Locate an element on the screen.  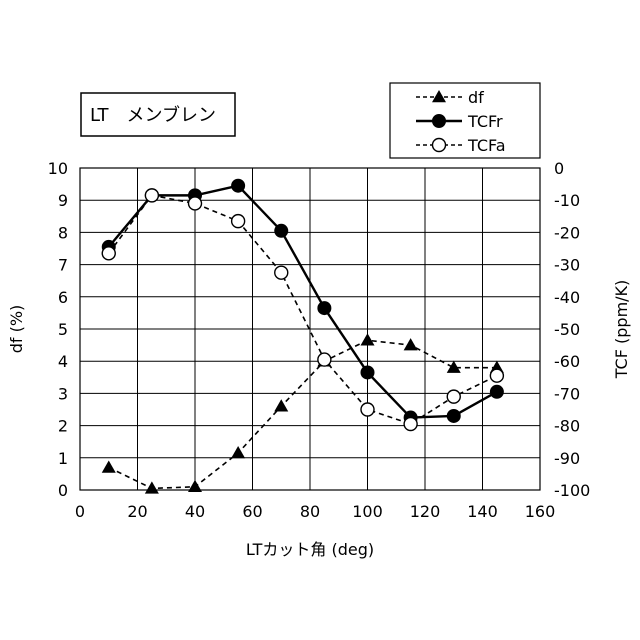
title-box: LT メンブレン is located at coordinates (158, 114).